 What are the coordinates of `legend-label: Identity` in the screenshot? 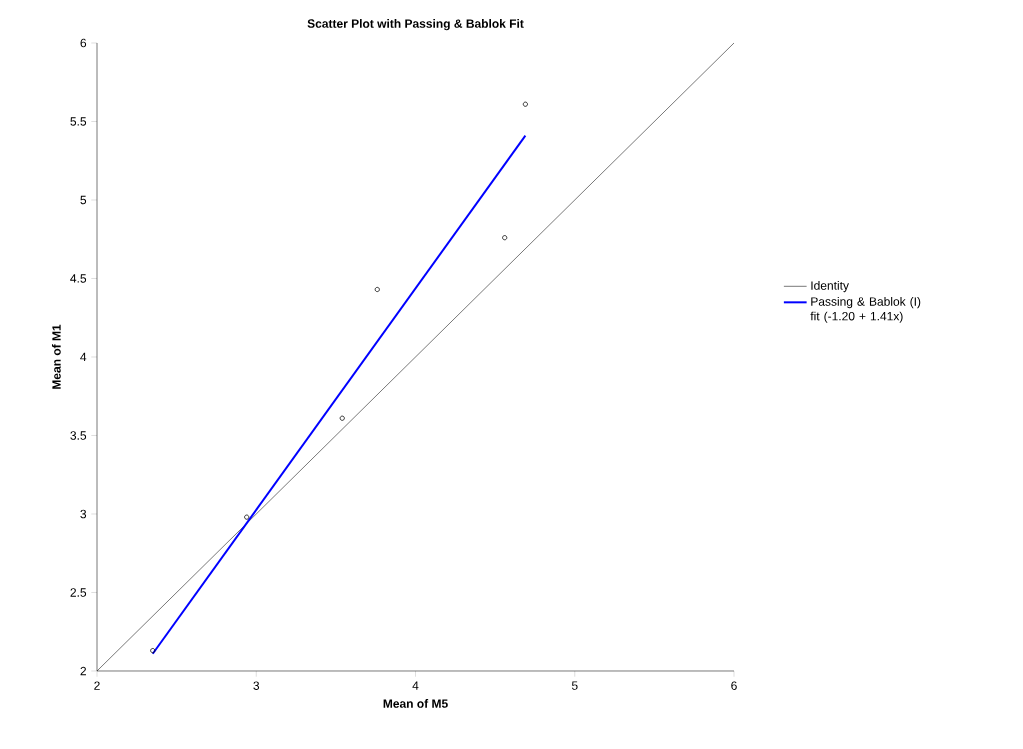 It's located at (830, 286).